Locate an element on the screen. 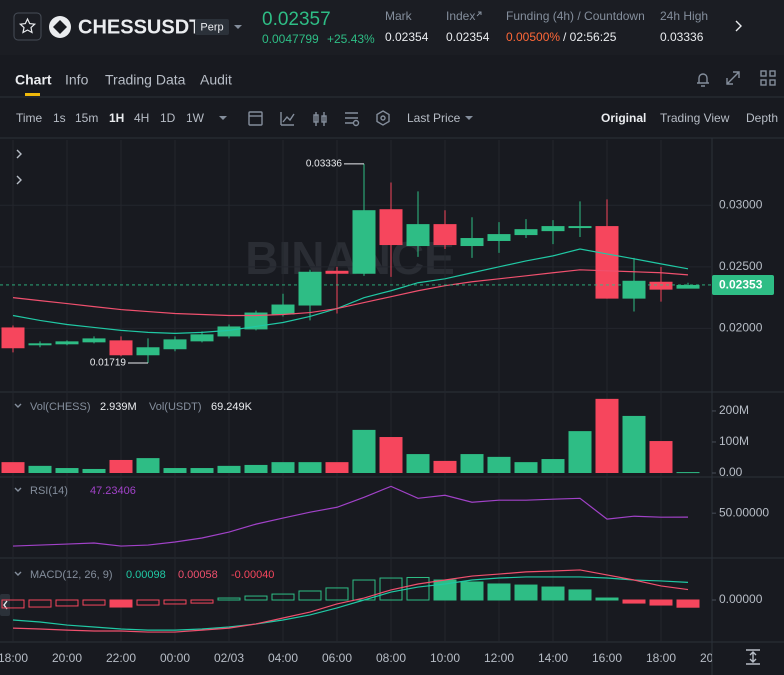  x-tick-label: 22:00 is located at coordinates (121, 658).